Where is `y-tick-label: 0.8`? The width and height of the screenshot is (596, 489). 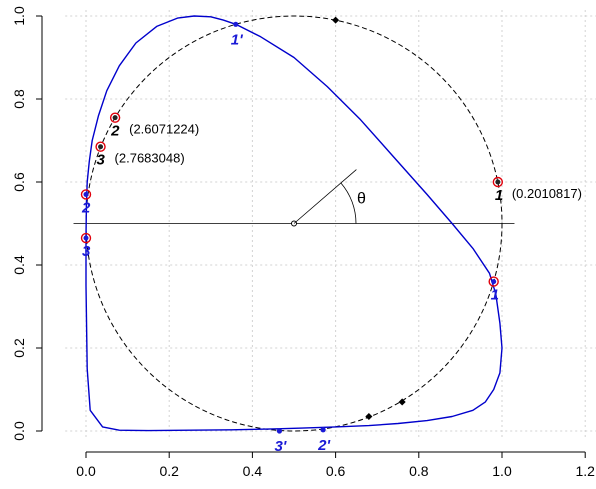
y-tick-label: 0.8 is located at coordinates (19, 99).